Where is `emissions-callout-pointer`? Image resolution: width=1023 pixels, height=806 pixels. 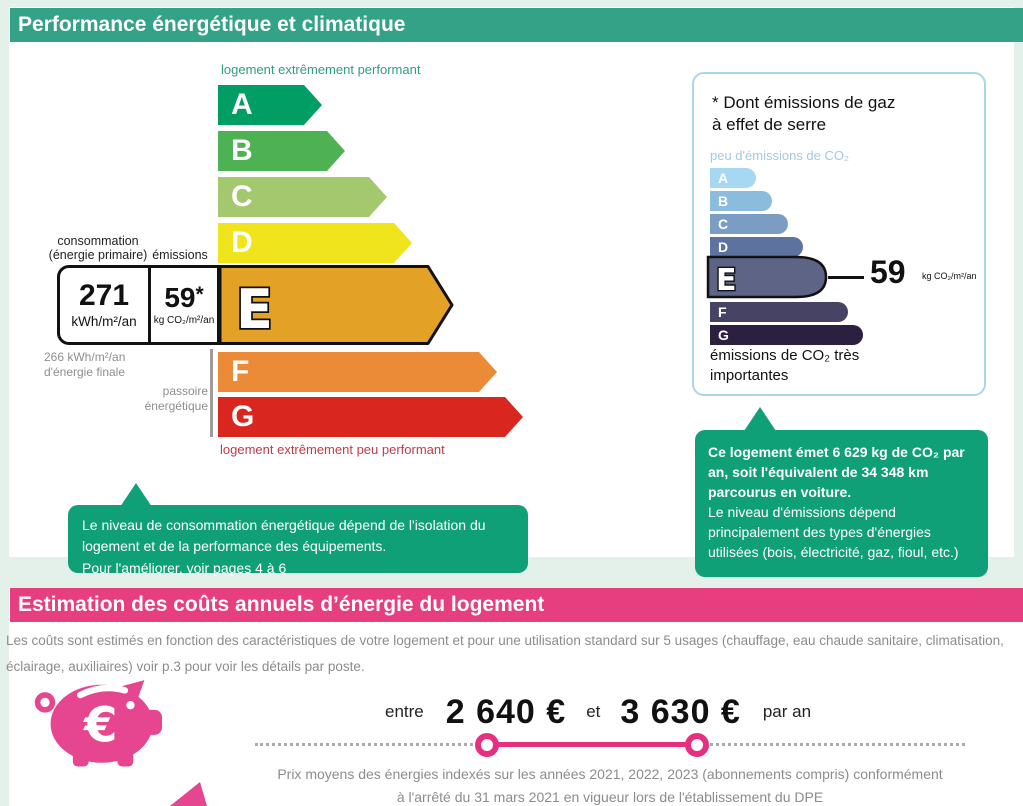 emissions-callout-pointer is located at coordinates (760, 419).